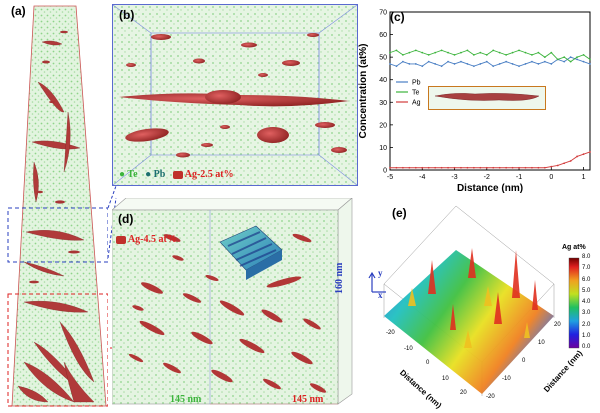  I want to click on axis-tick: -10, so click(506, 379).